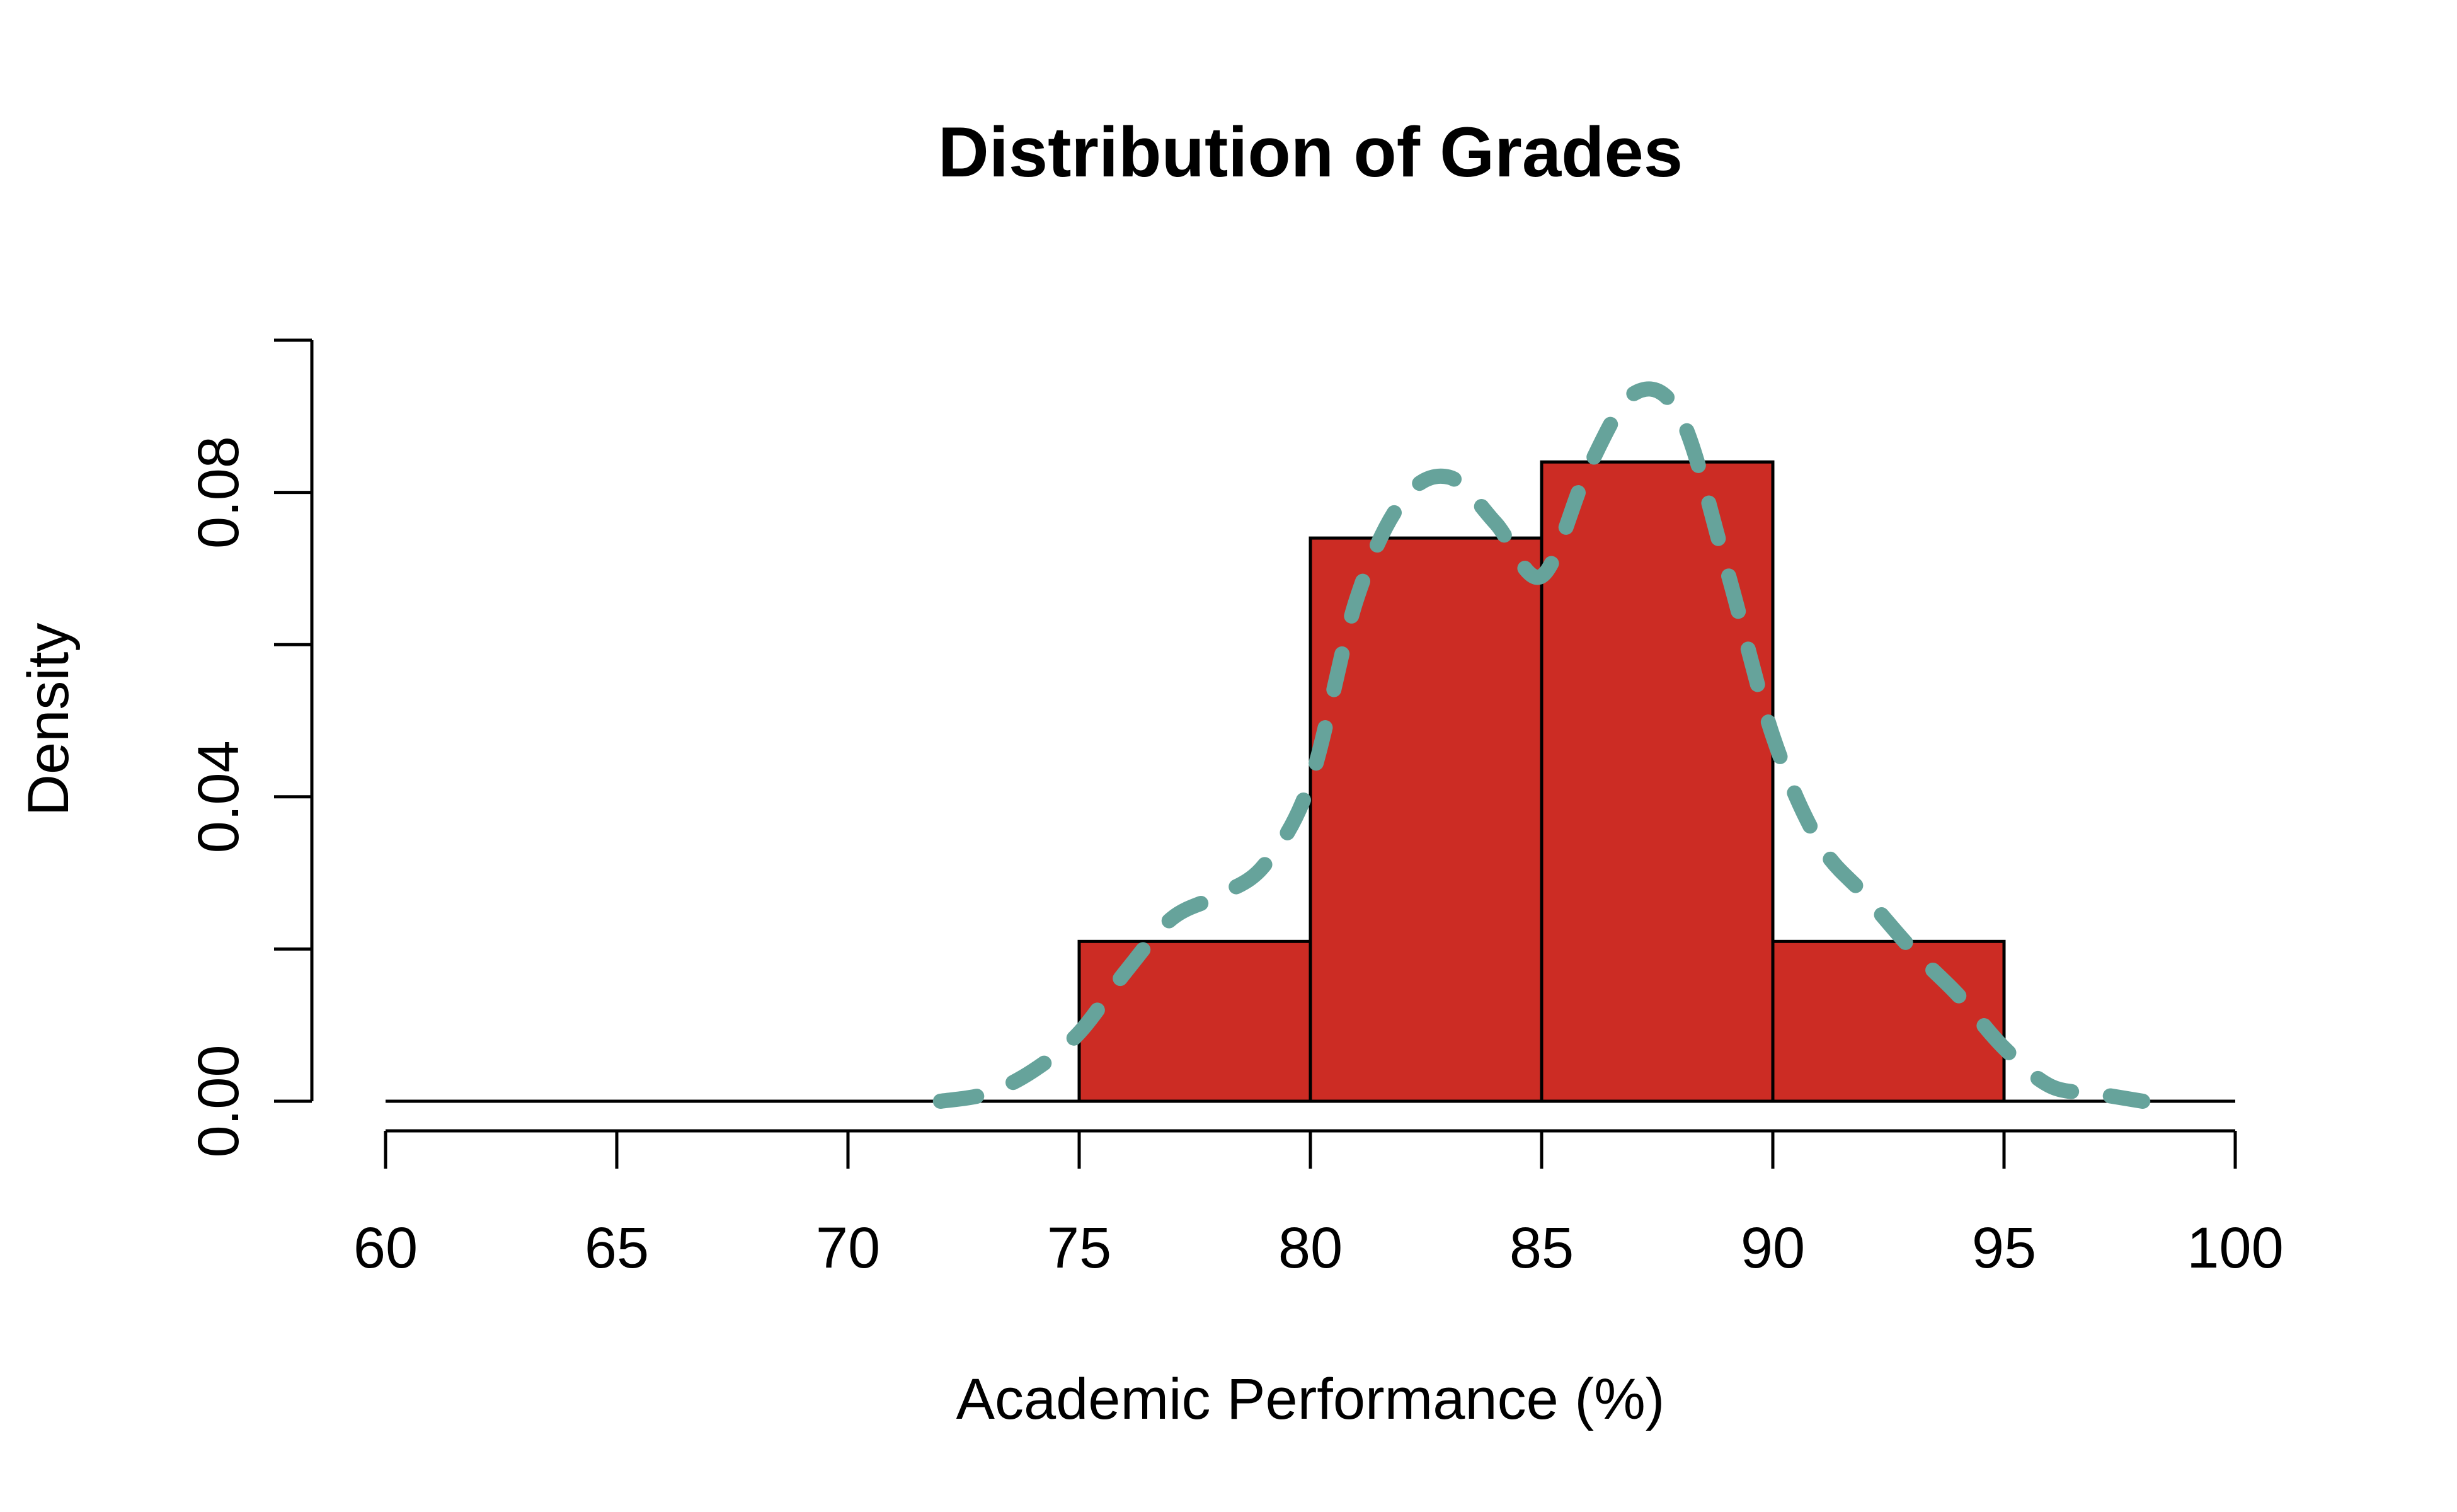 The image size is (2457, 1512). I want to click on y-axis-label: Density, so click(48, 719).